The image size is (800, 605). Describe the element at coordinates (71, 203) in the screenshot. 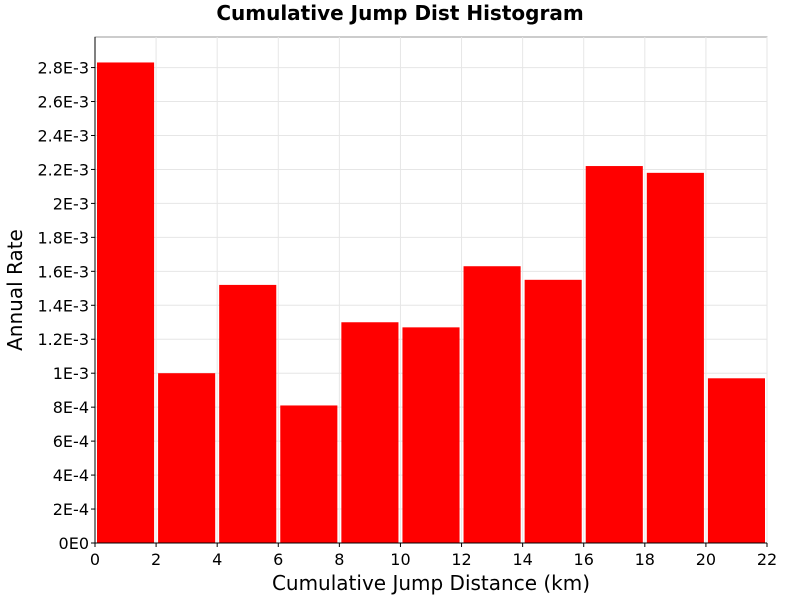

I see `y-tick-label-10: 2E-3` at that location.